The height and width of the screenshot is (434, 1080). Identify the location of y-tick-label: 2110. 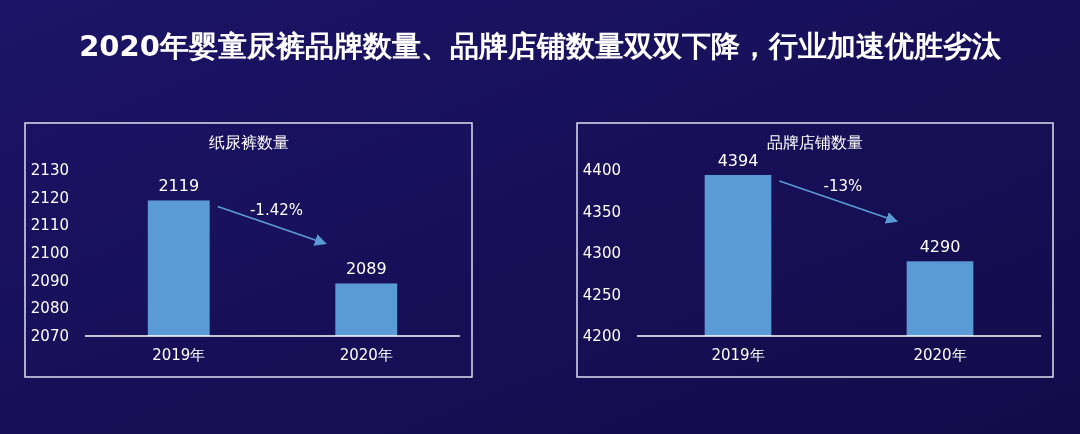
(49, 225).